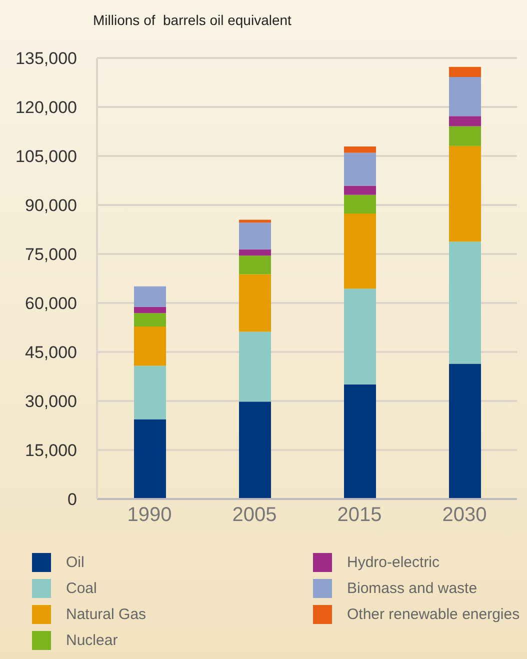 The image size is (527, 659). I want to click on y-tick-label: 90,000, so click(51, 206).